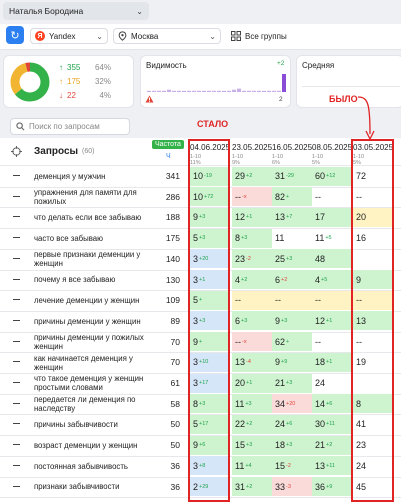 This screenshot has height=504, width=401. What do you see at coordinates (87, 259) in the screenshot?
I see `query-text: первые признаки деменции у женщин` at bounding box center [87, 259].